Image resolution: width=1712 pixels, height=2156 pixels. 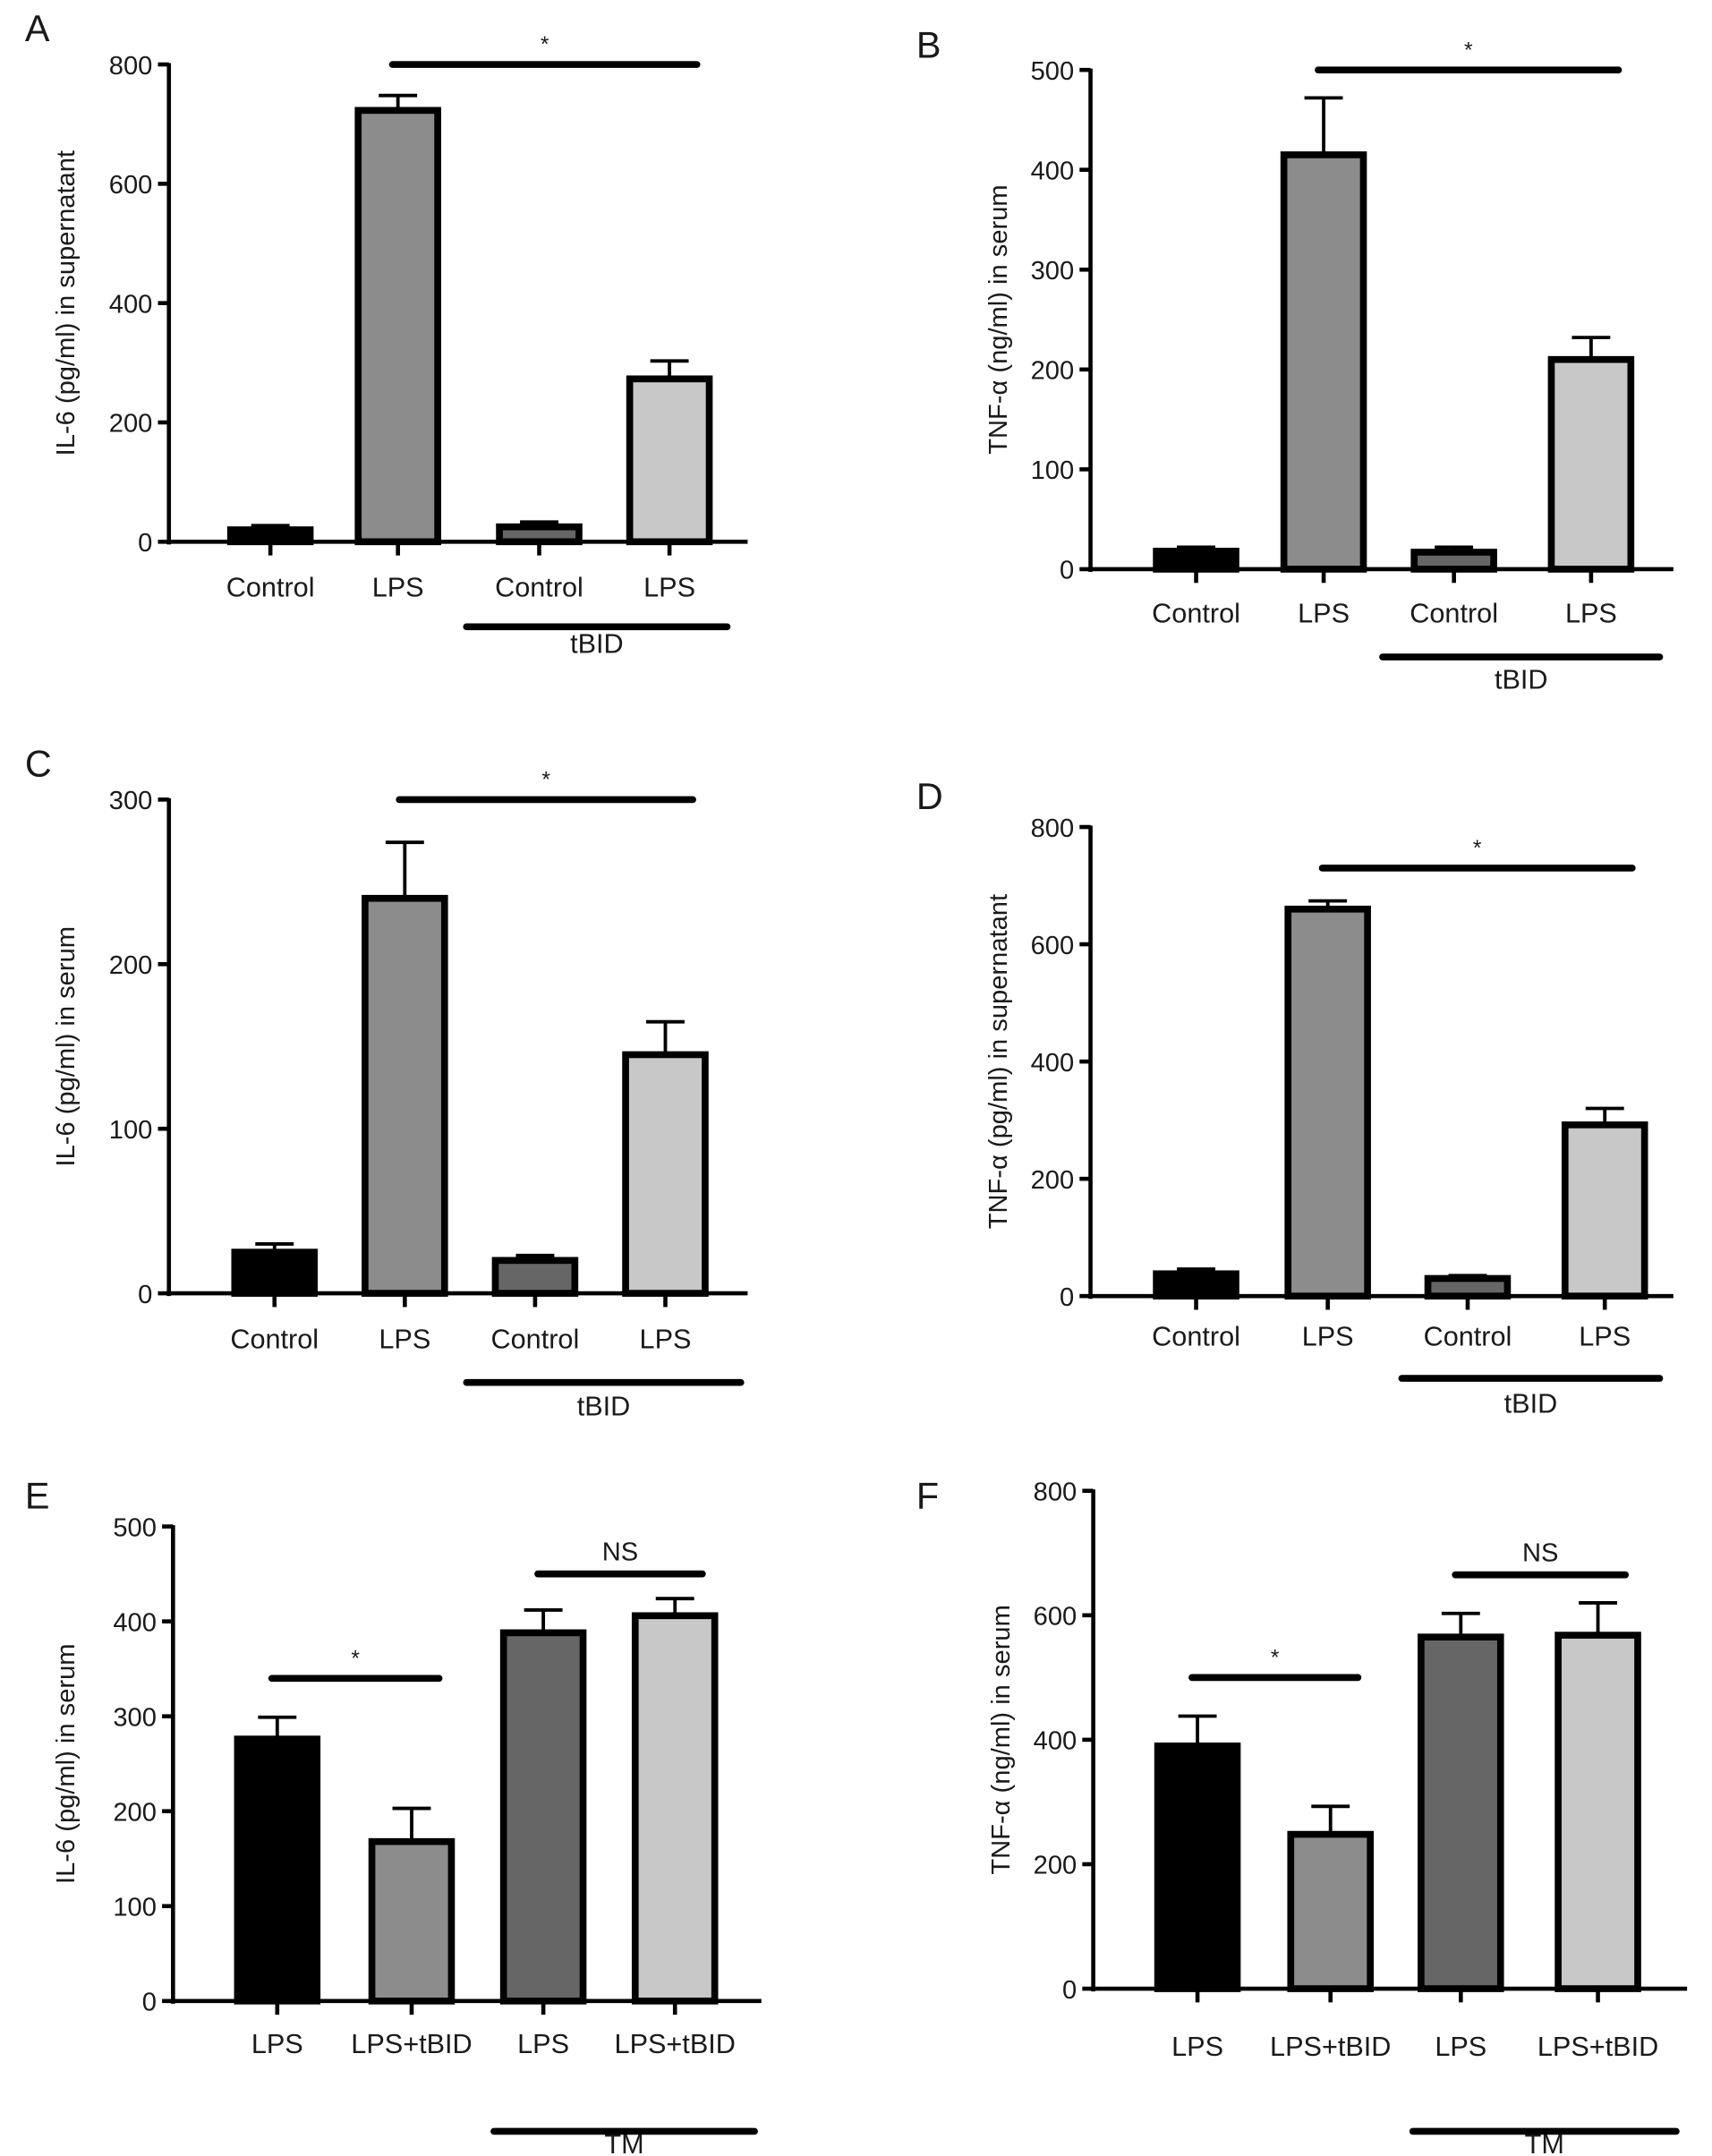 I want to click on panel-letter: E, so click(x=37, y=1496).